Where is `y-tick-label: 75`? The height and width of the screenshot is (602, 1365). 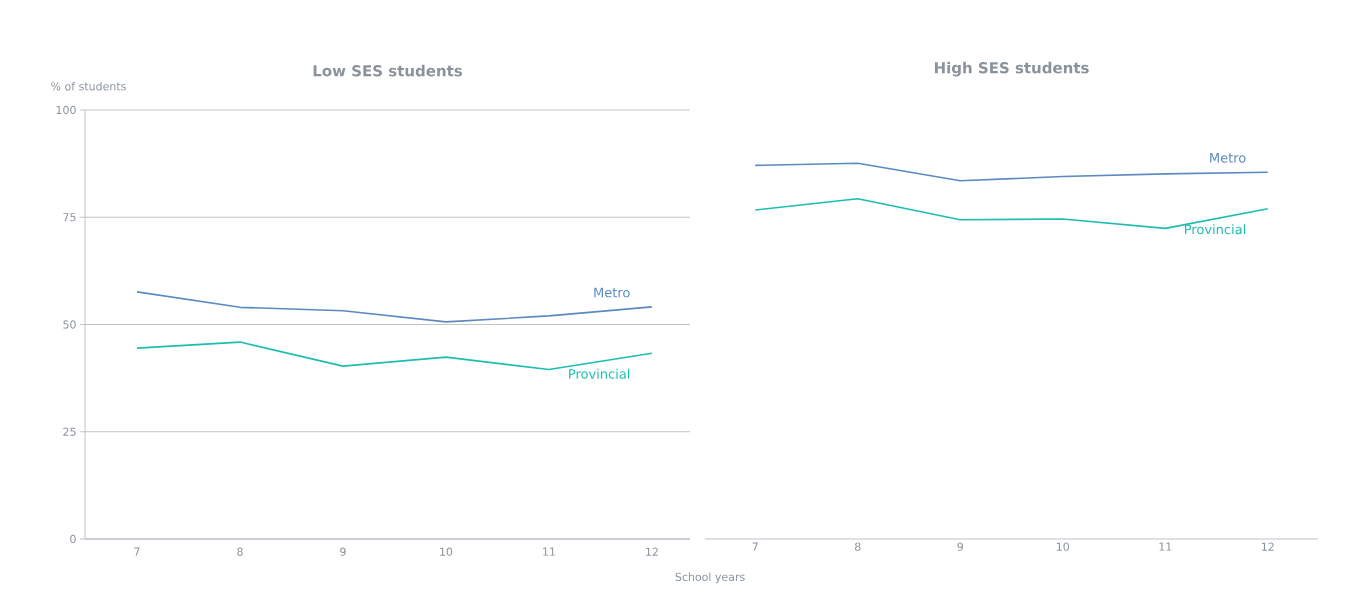 y-tick-label: 75 is located at coordinates (69, 217).